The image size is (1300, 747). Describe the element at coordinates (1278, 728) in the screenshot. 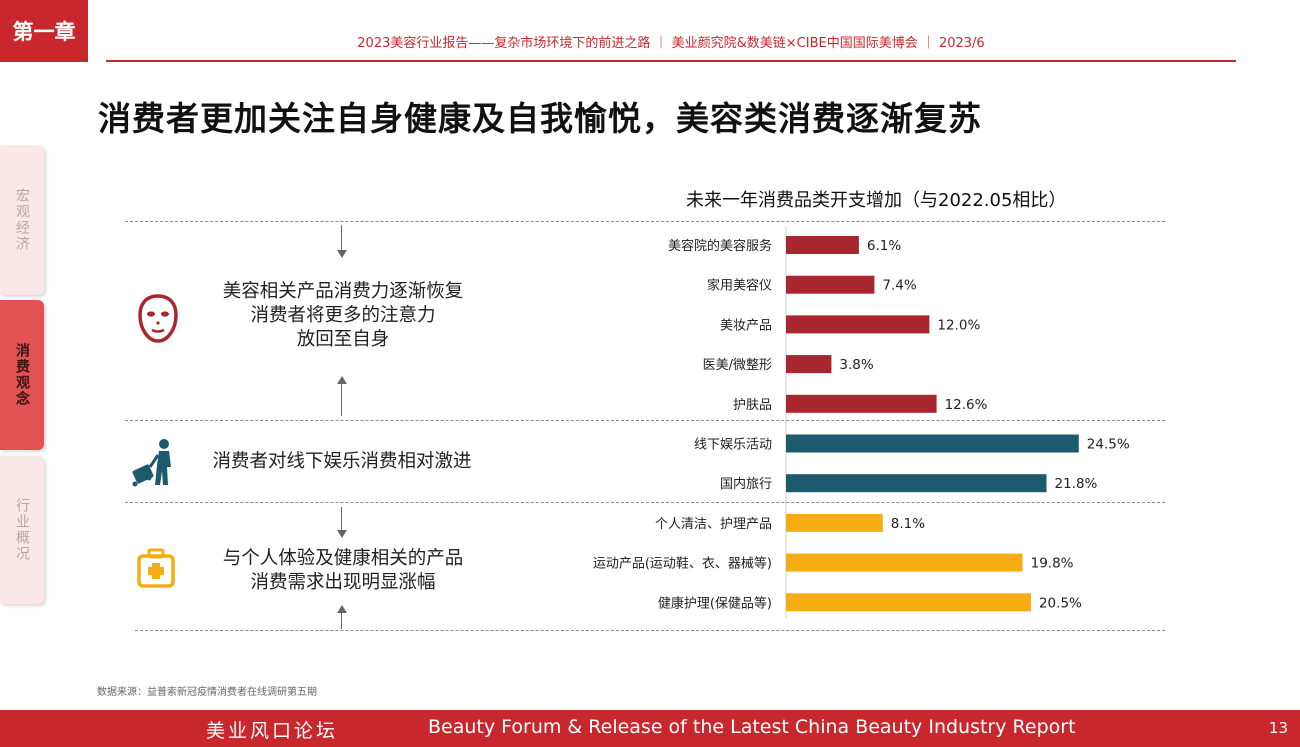

I see `page-number: 13` at that location.